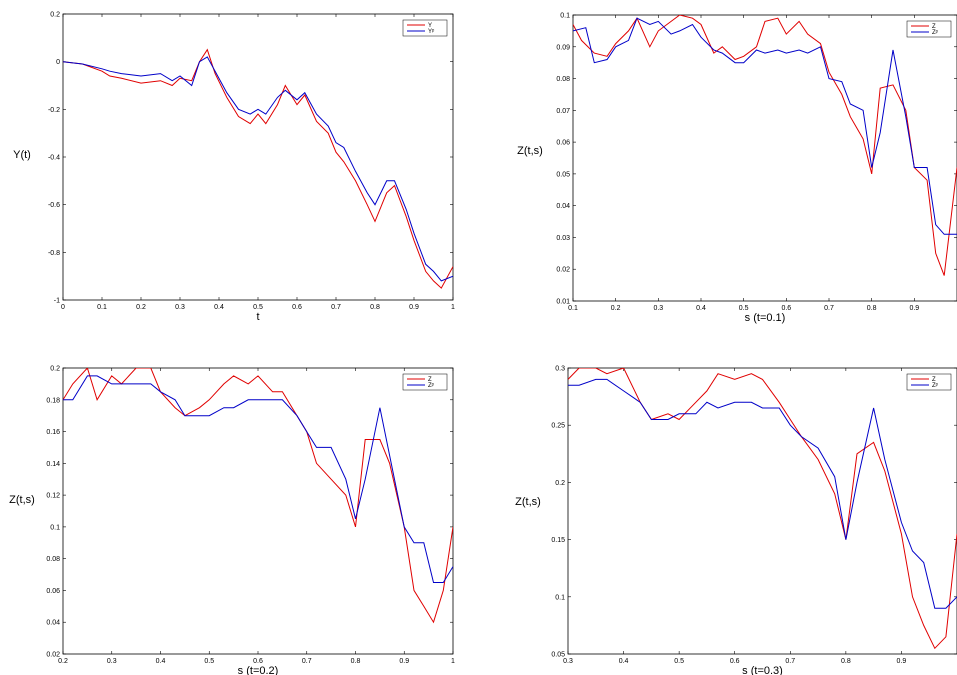 The width and height of the screenshot is (957, 675). What do you see at coordinates (425, 28) in the screenshot?
I see `legend: YYᵖ` at bounding box center [425, 28].